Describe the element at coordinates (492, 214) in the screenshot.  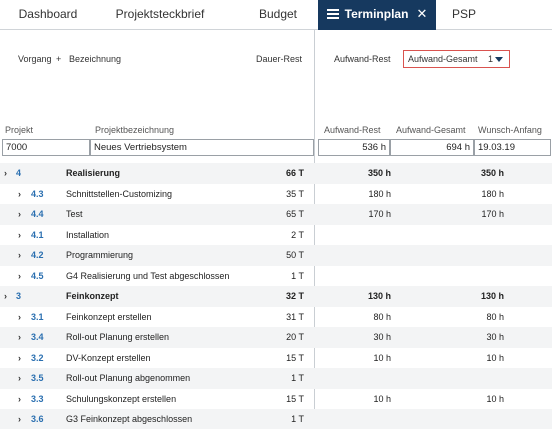
I see `row-aufwand-gesamt: 170 h` at that location.